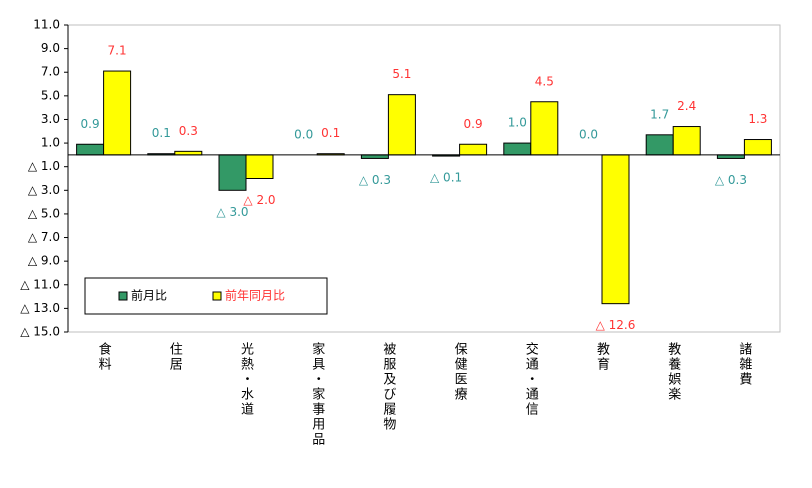 The height and width of the screenshot is (488, 812). Describe the element at coordinates (206, 296) in the screenshot. I see `legend: 前月比 前年同月比` at that location.